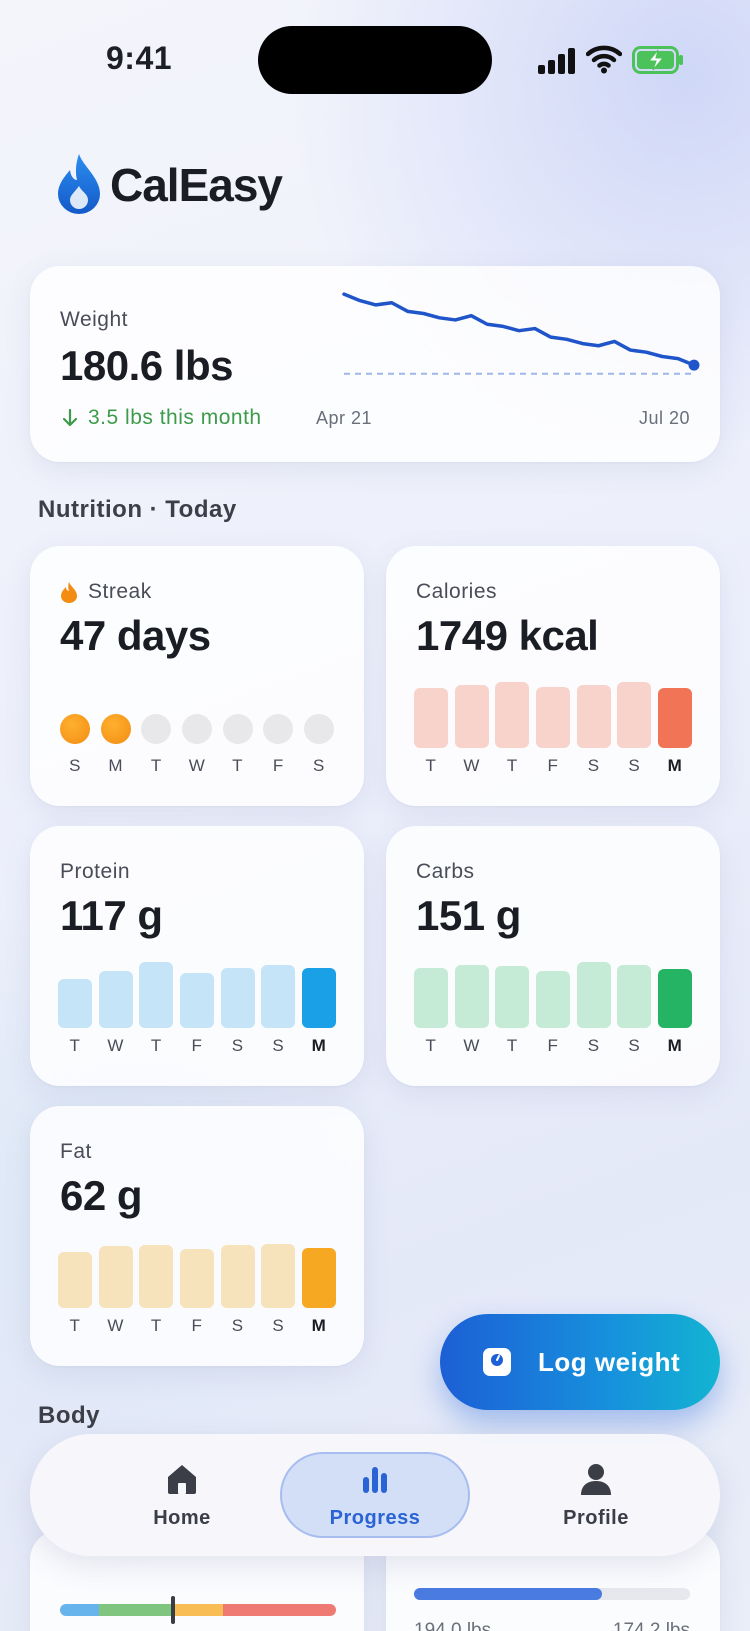  I want to click on bmi-scale-bar, so click(198, 1610).